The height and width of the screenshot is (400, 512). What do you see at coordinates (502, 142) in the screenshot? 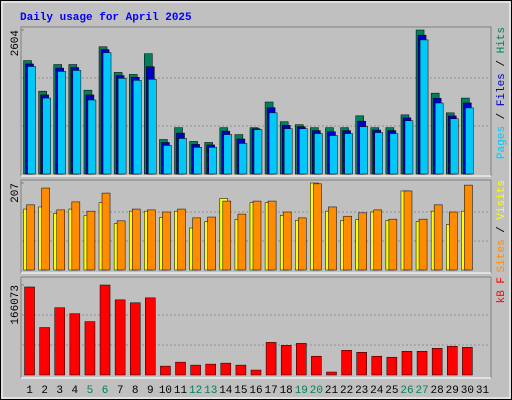
I see `legend-entry: Pages` at bounding box center [502, 142].